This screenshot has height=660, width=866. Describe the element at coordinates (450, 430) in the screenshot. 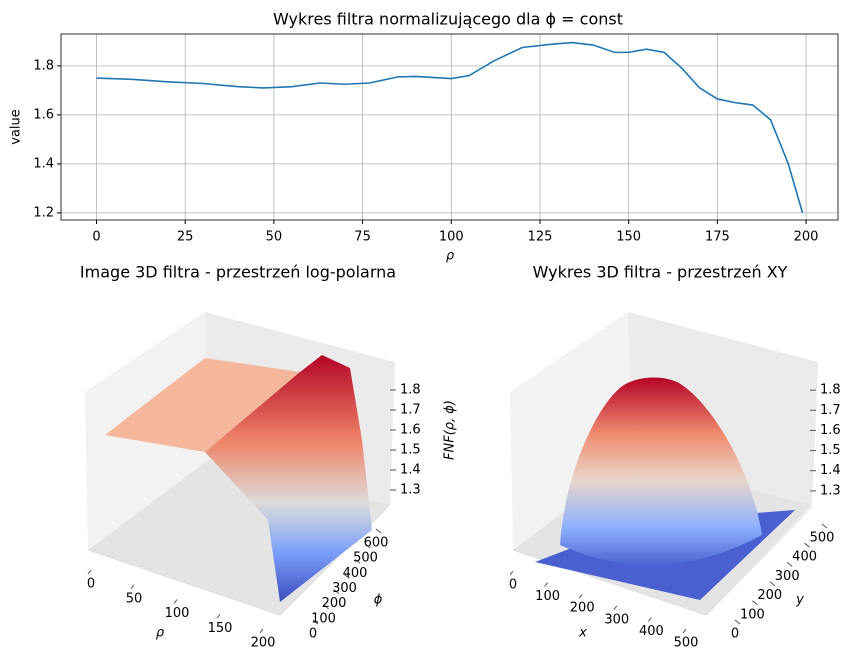

I see `z-axis-label: FNF(ρ, ϕ)` at that location.